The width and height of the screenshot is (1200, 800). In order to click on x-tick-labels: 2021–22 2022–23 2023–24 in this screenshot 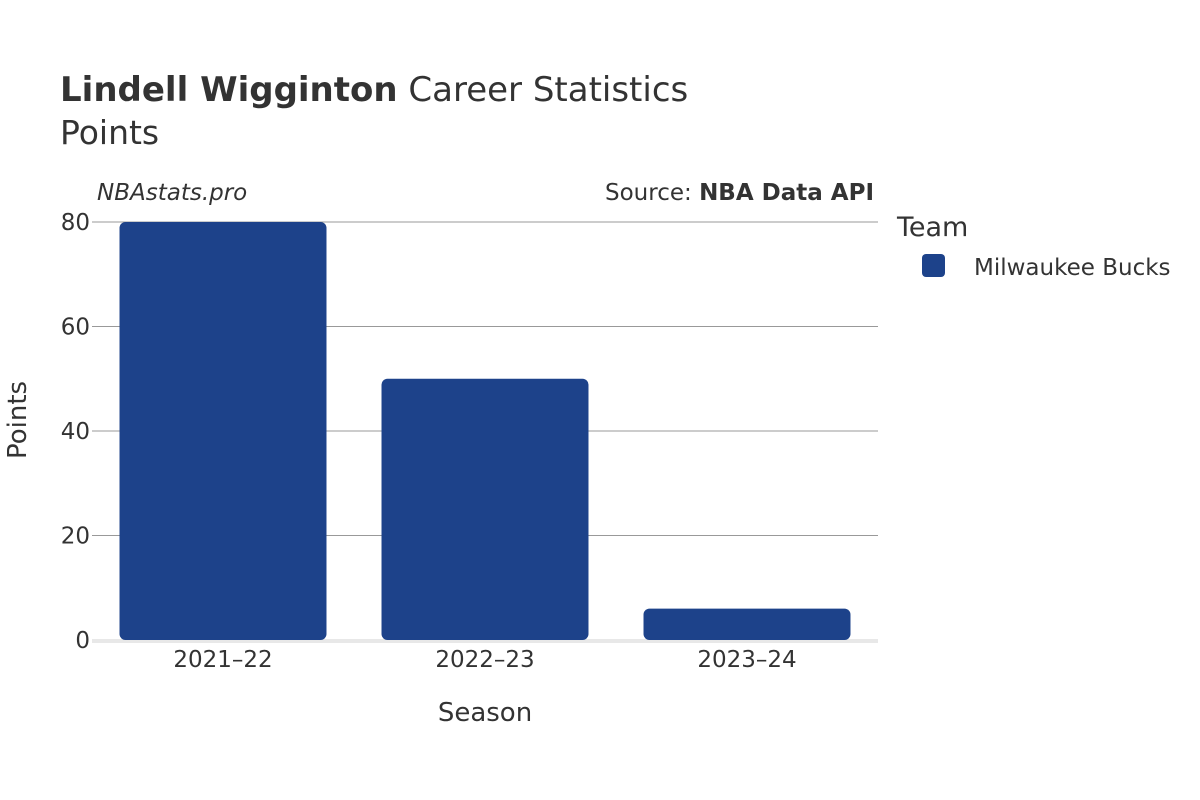, I will do `click(484, 660)`.